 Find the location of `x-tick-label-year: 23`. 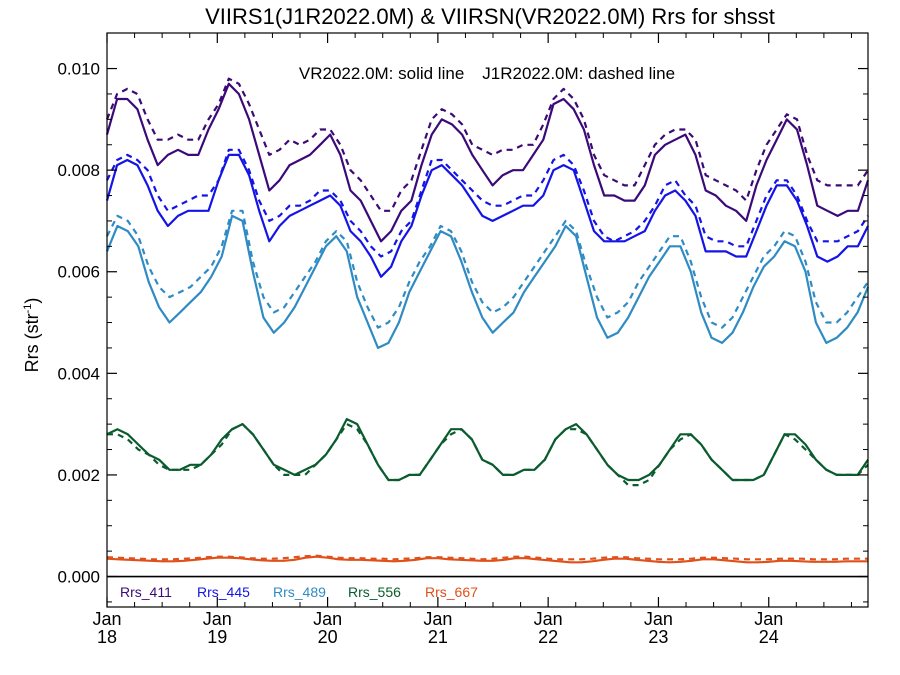

x-tick-label-year: 23 is located at coordinates (658, 637).